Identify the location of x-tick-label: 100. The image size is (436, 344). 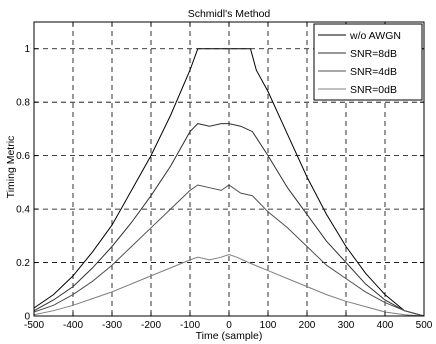
(268, 325).